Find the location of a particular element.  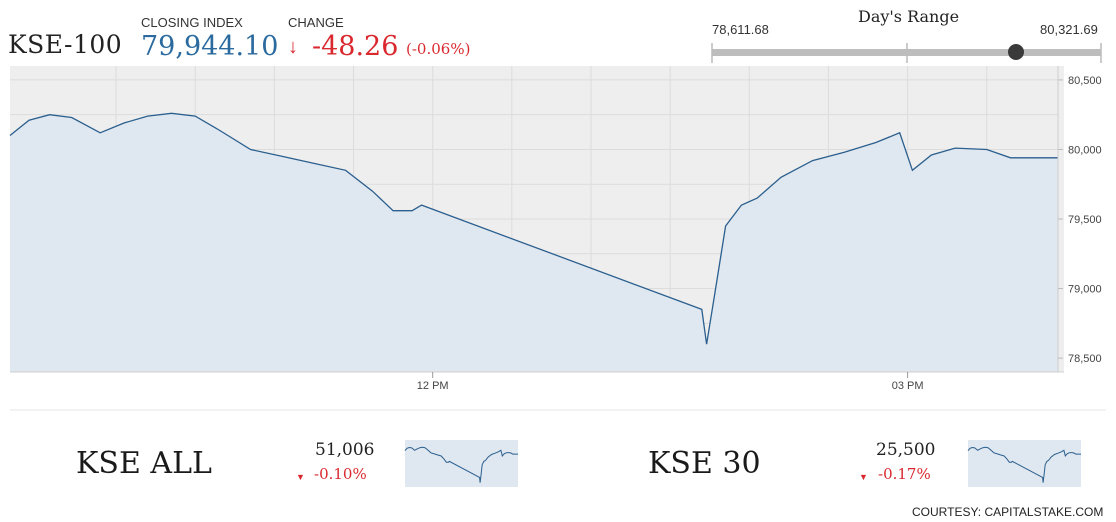

change-label: CHANGE is located at coordinates (316, 22).